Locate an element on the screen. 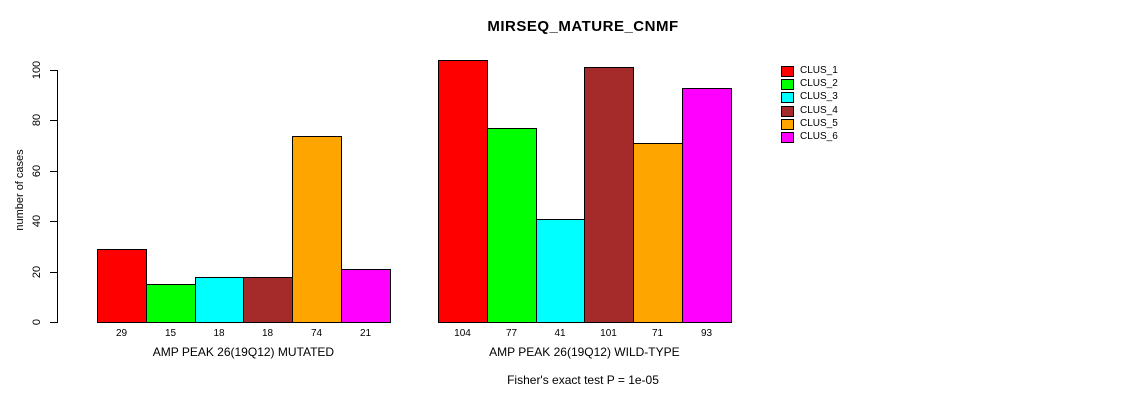 The width and height of the screenshot is (1140, 400). bar-value-label: 15 is located at coordinates (170, 333).